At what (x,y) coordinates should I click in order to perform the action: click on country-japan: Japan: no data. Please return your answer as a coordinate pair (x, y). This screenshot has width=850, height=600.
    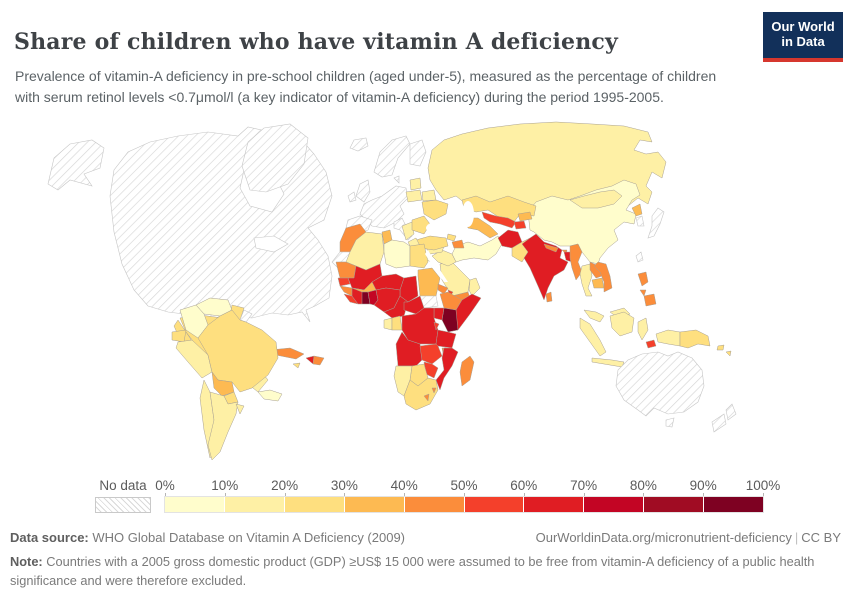
    Looking at the image, I should click on (656, 223).